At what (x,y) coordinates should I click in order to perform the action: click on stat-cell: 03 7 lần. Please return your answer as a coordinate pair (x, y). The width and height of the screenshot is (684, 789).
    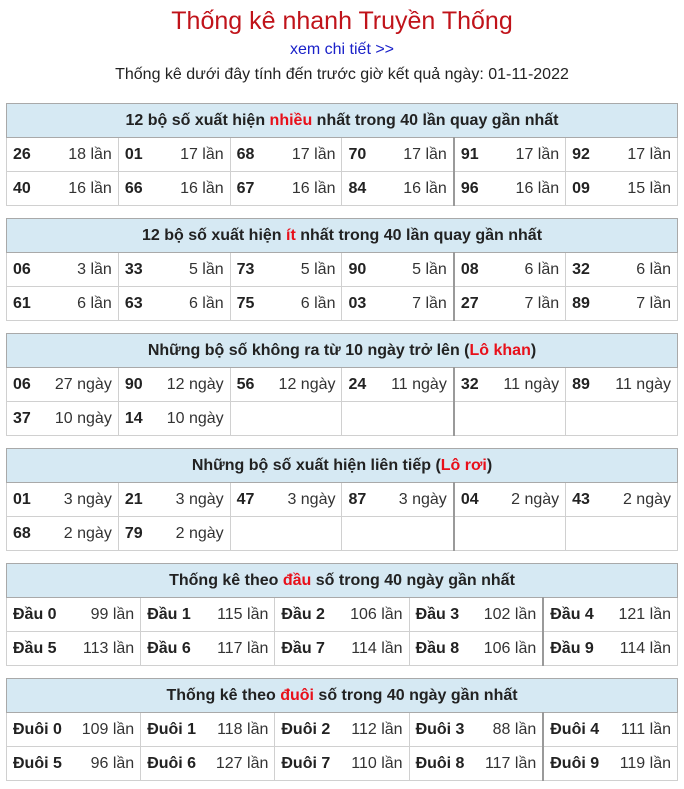
    Looking at the image, I should click on (398, 303).